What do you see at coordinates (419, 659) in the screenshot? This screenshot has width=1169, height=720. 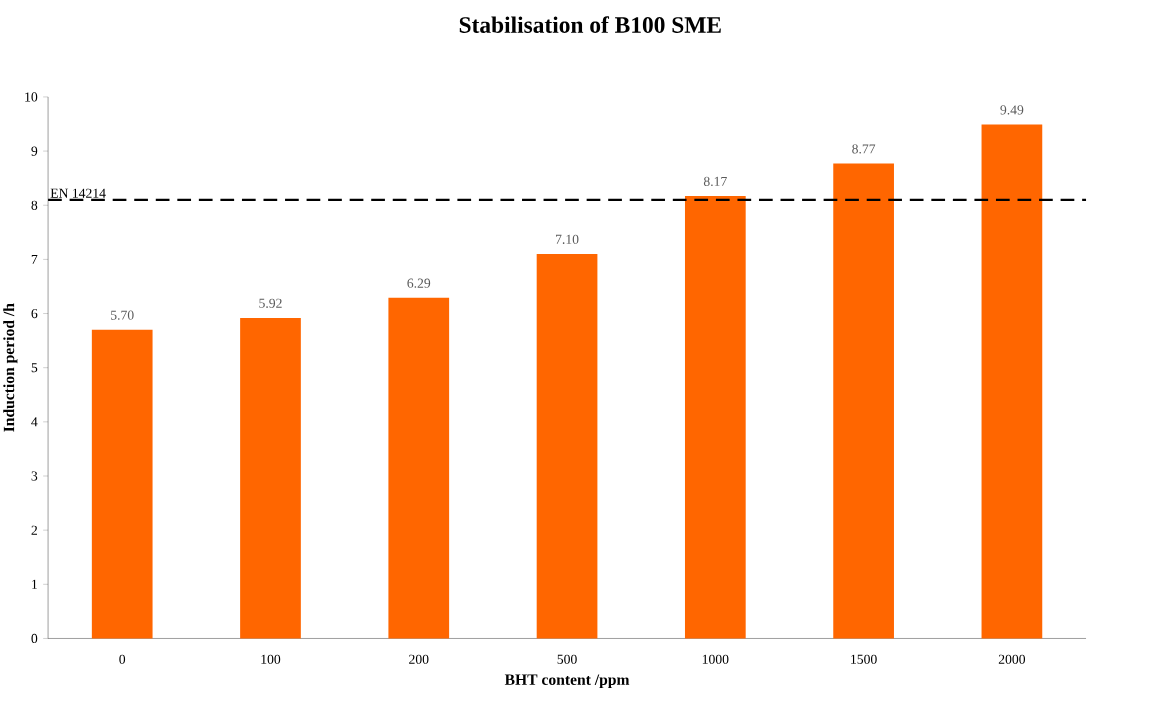 I see `x-tick-label: 200` at bounding box center [419, 659].